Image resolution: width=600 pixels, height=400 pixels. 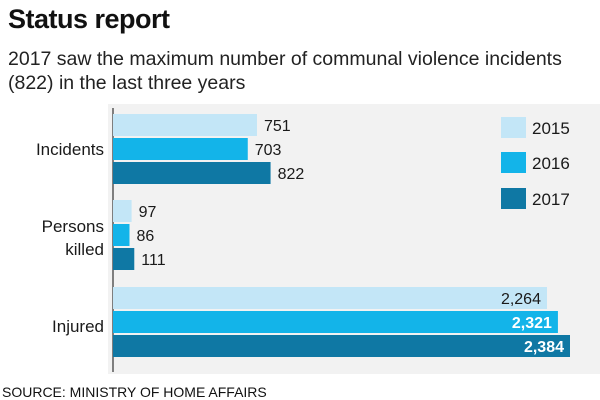 I want to click on category-label: Persons, so click(x=73, y=226).